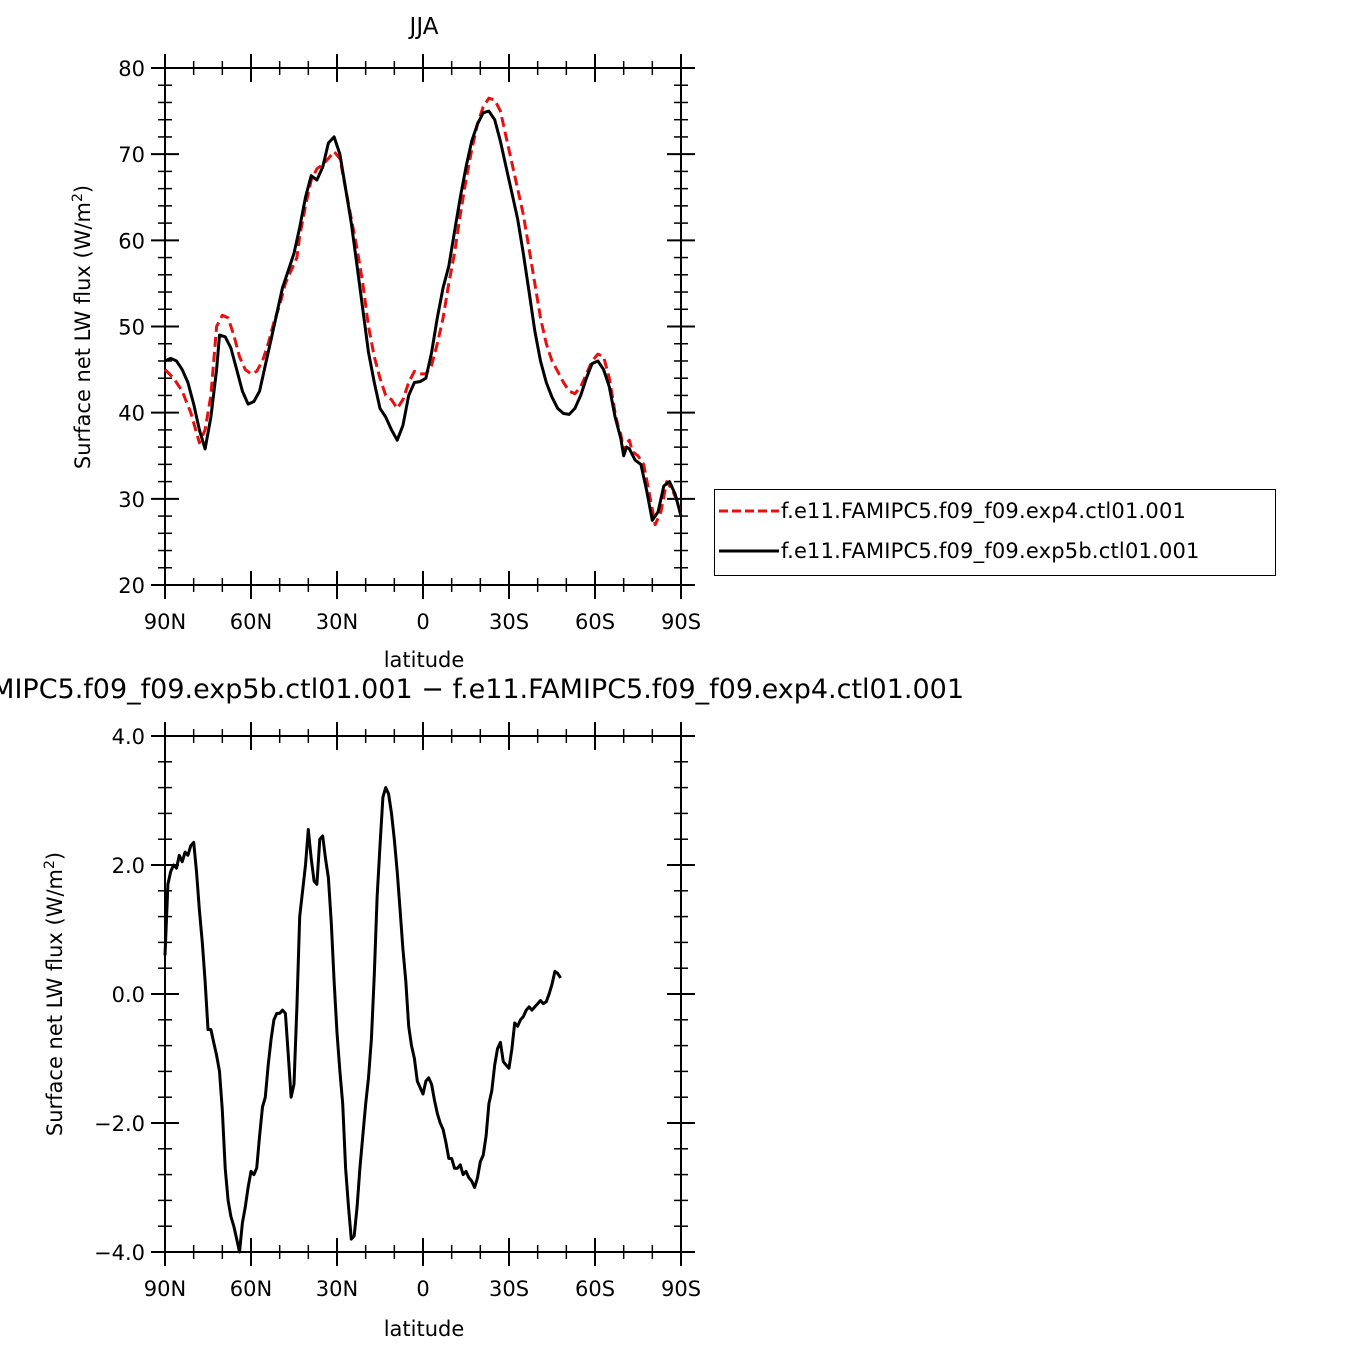 This screenshot has width=1347, height=1347. Describe the element at coordinates (50, 864) in the screenshot. I see `bottom-y-axis-label-sup: 2` at that location.